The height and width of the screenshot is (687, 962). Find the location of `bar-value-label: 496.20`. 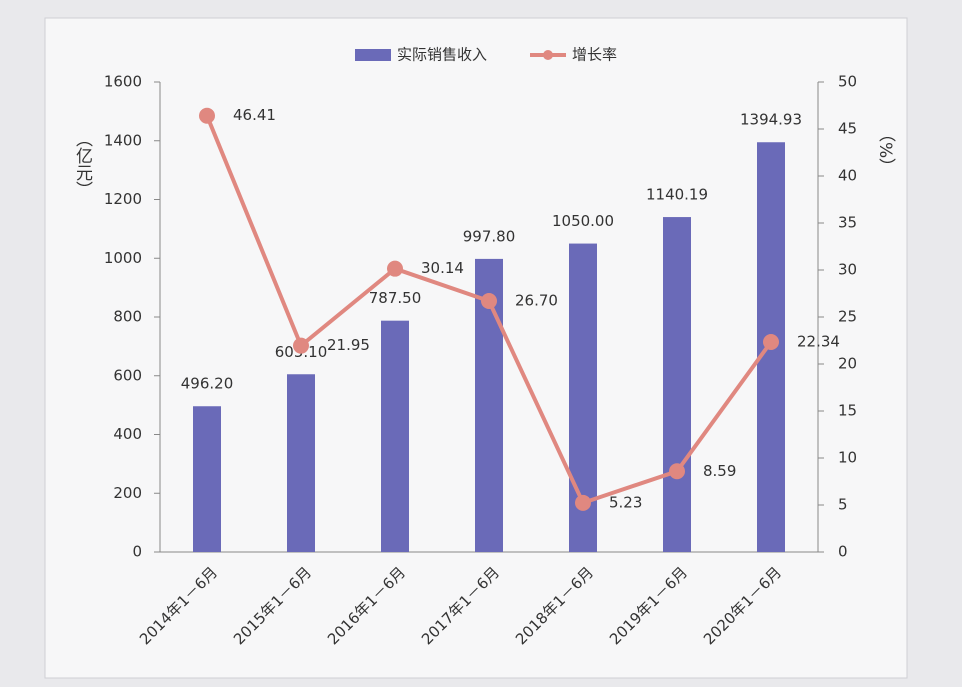

bar-value-label: 496.20 is located at coordinates (207, 384).